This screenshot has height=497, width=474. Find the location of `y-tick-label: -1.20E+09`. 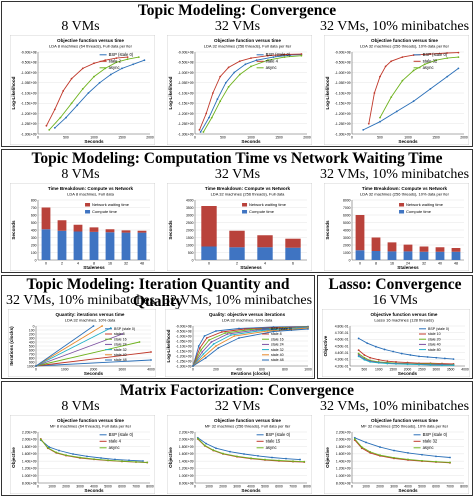

y-tick-label: -1.20E+09 is located at coordinates (184, 356).